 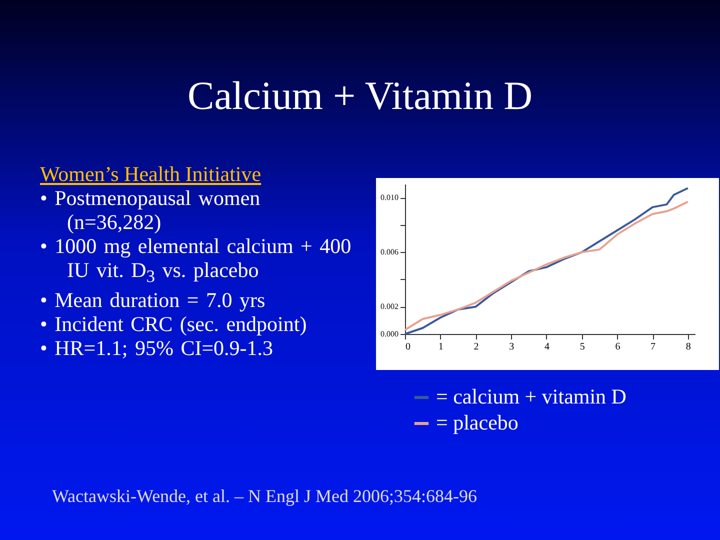 I want to click on chart-title: Calcium + Vitamin D, so click(x=360, y=95).